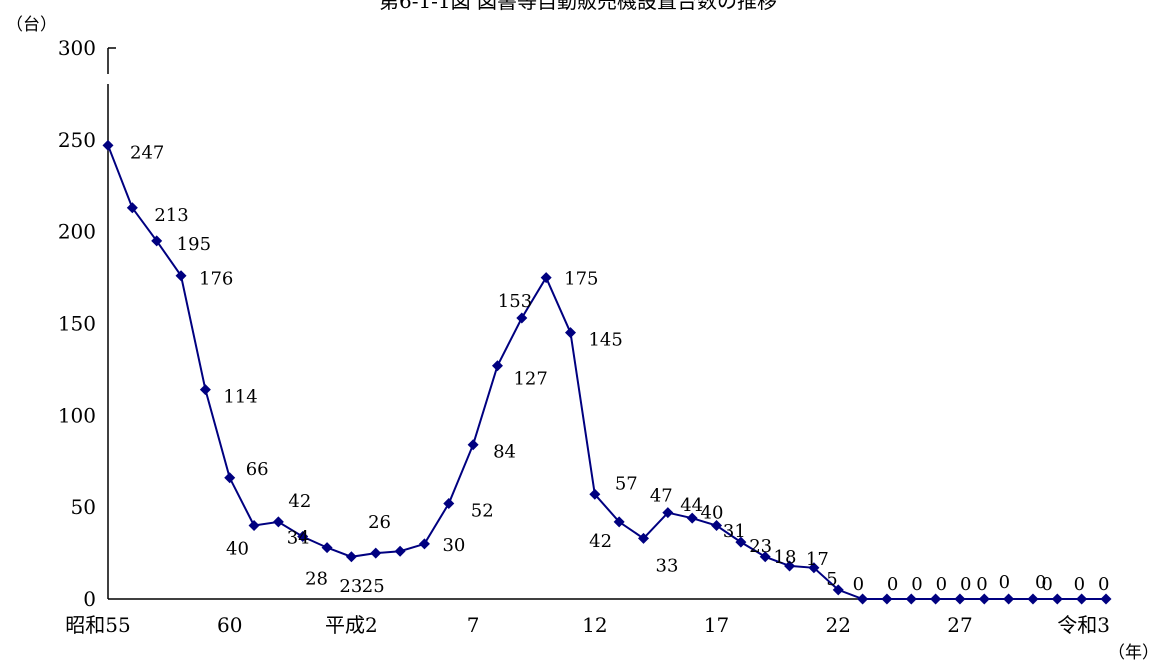 This screenshot has width=1156, height=662. Describe the element at coordinates (77, 140) in the screenshot. I see `y-tick-label: 250` at that location.